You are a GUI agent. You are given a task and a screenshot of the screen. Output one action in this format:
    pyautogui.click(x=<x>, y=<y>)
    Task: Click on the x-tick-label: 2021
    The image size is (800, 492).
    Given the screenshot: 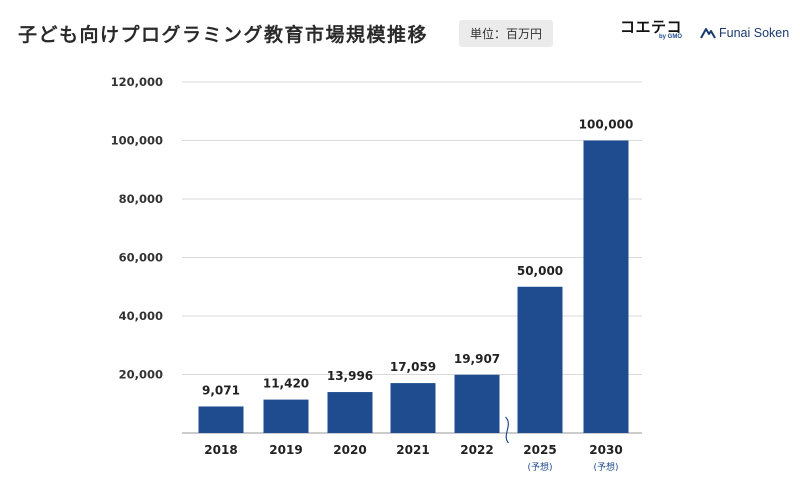 What is the action you would take?
    pyautogui.click(x=412, y=450)
    